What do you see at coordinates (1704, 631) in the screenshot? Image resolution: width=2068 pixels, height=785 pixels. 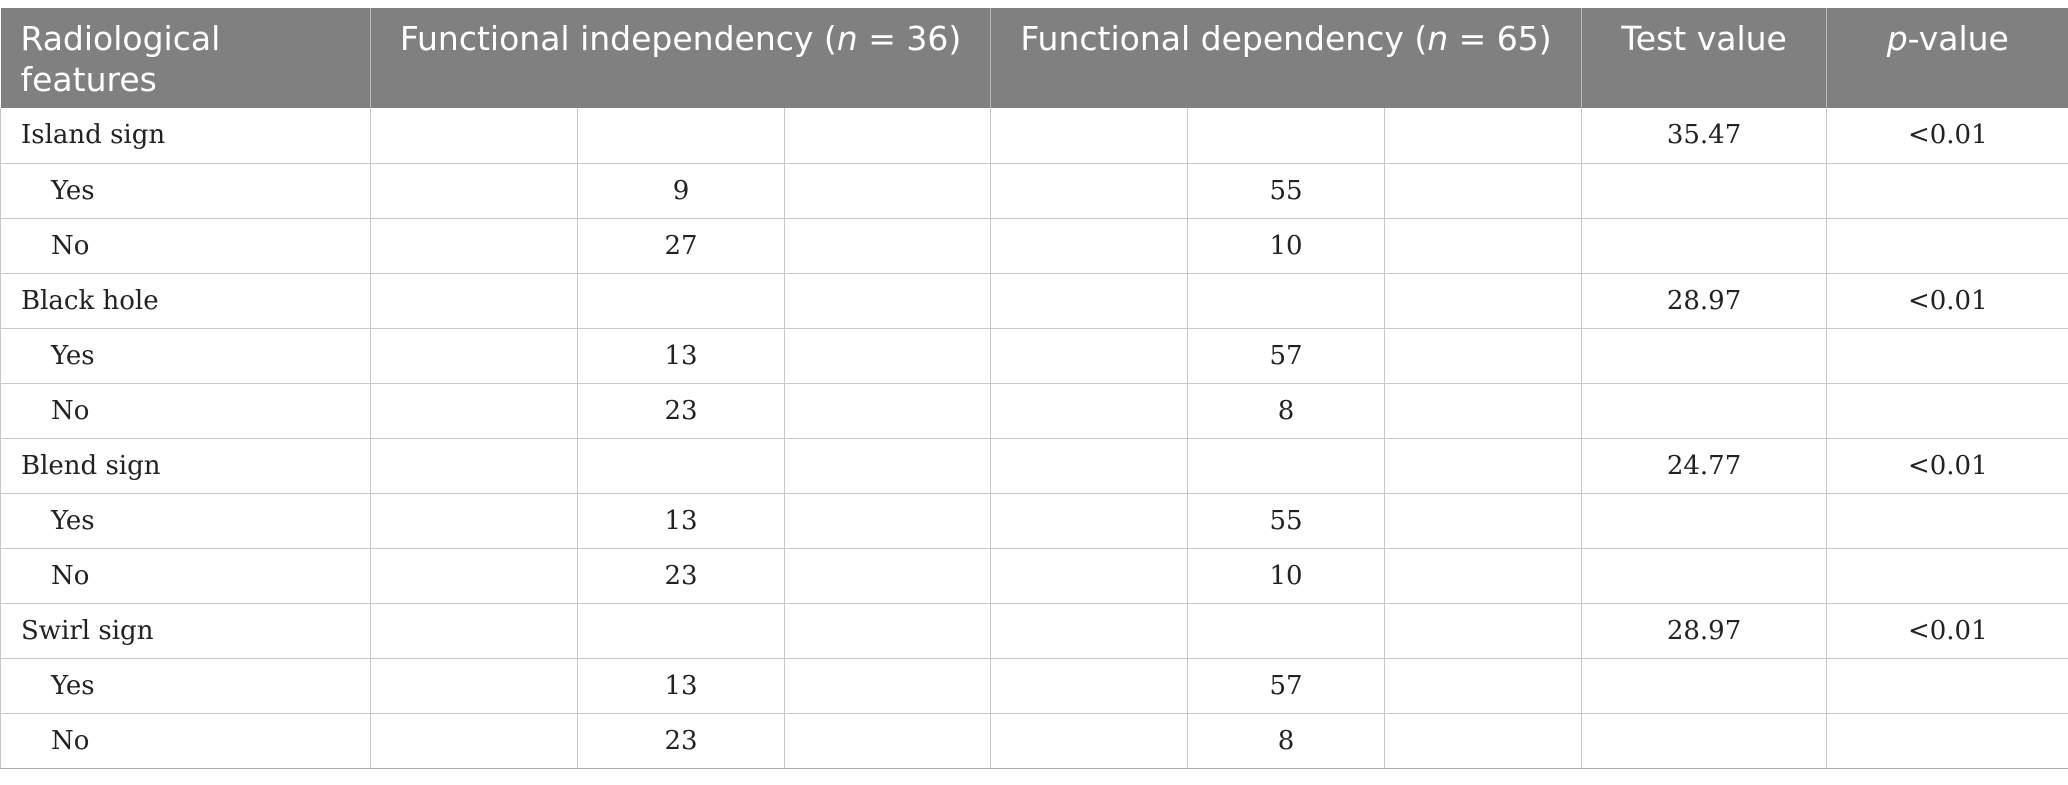 I see `cell-test-value: 28.97` at bounding box center [1704, 631].